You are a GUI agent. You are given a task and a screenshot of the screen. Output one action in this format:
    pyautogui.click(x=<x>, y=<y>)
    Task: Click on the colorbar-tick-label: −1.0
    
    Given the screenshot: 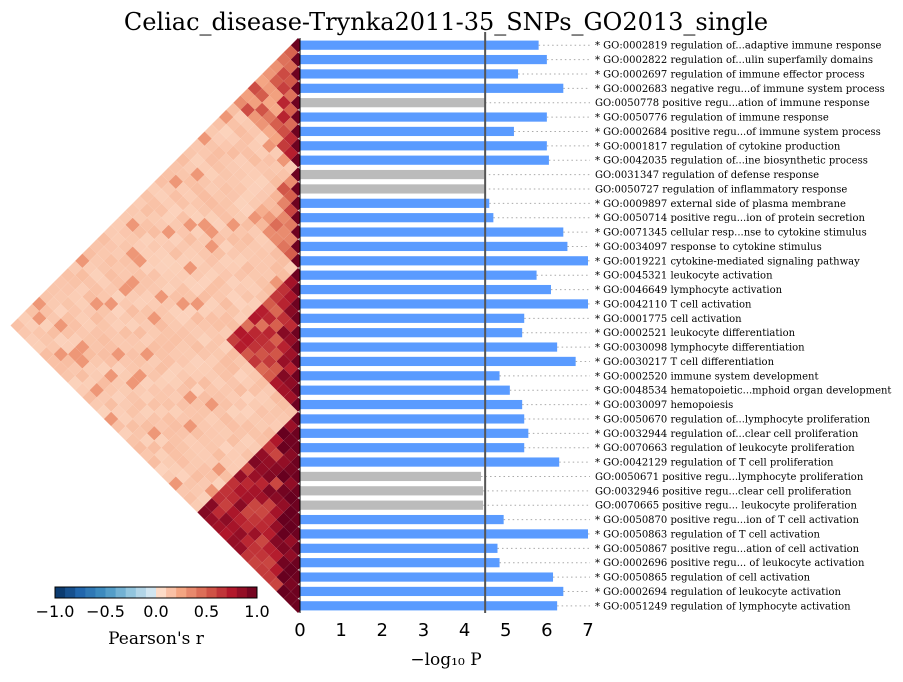 What is the action you would take?
    pyautogui.click(x=55, y=611)
    